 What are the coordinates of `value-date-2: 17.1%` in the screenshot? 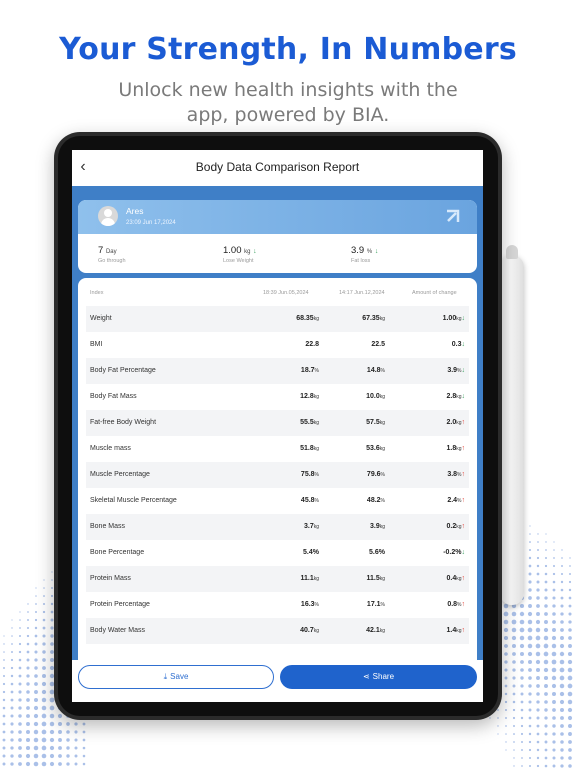 It's located at (376, 604).